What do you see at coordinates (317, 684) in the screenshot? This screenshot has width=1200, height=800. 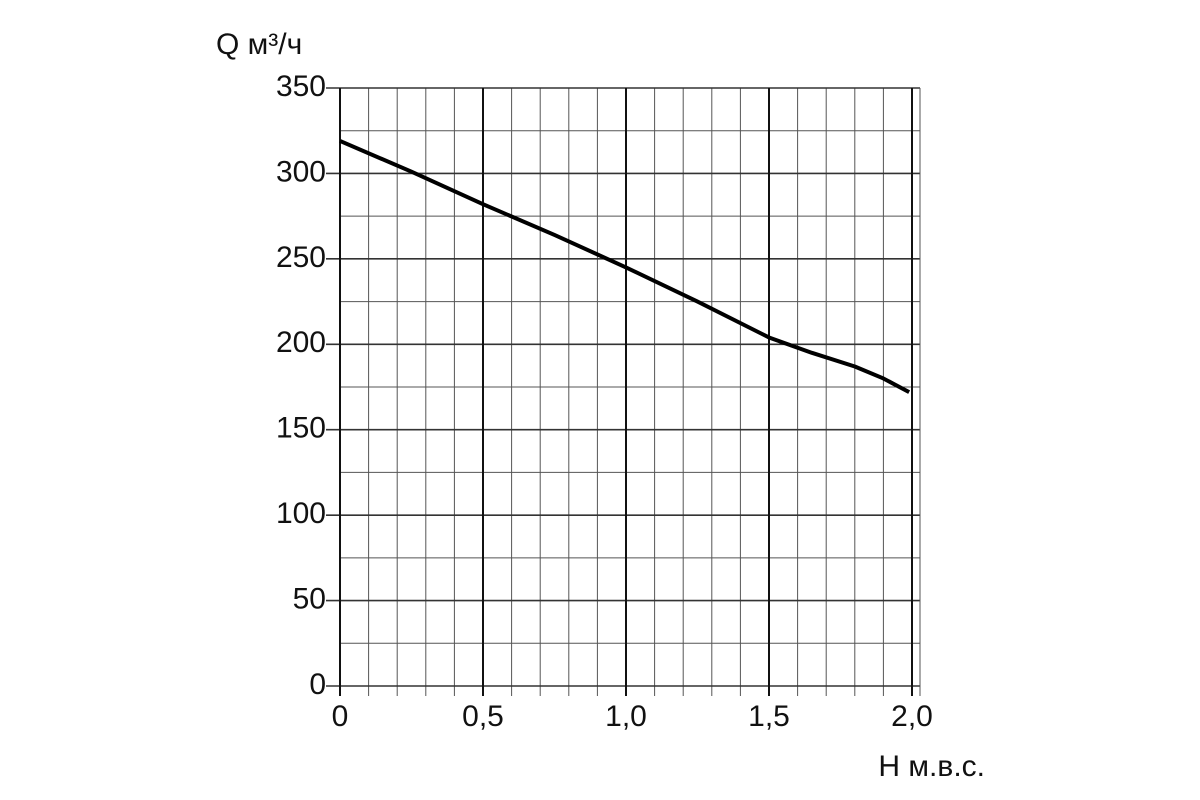 I see `y-tick-label: 0` at bounding box center [317, 684].